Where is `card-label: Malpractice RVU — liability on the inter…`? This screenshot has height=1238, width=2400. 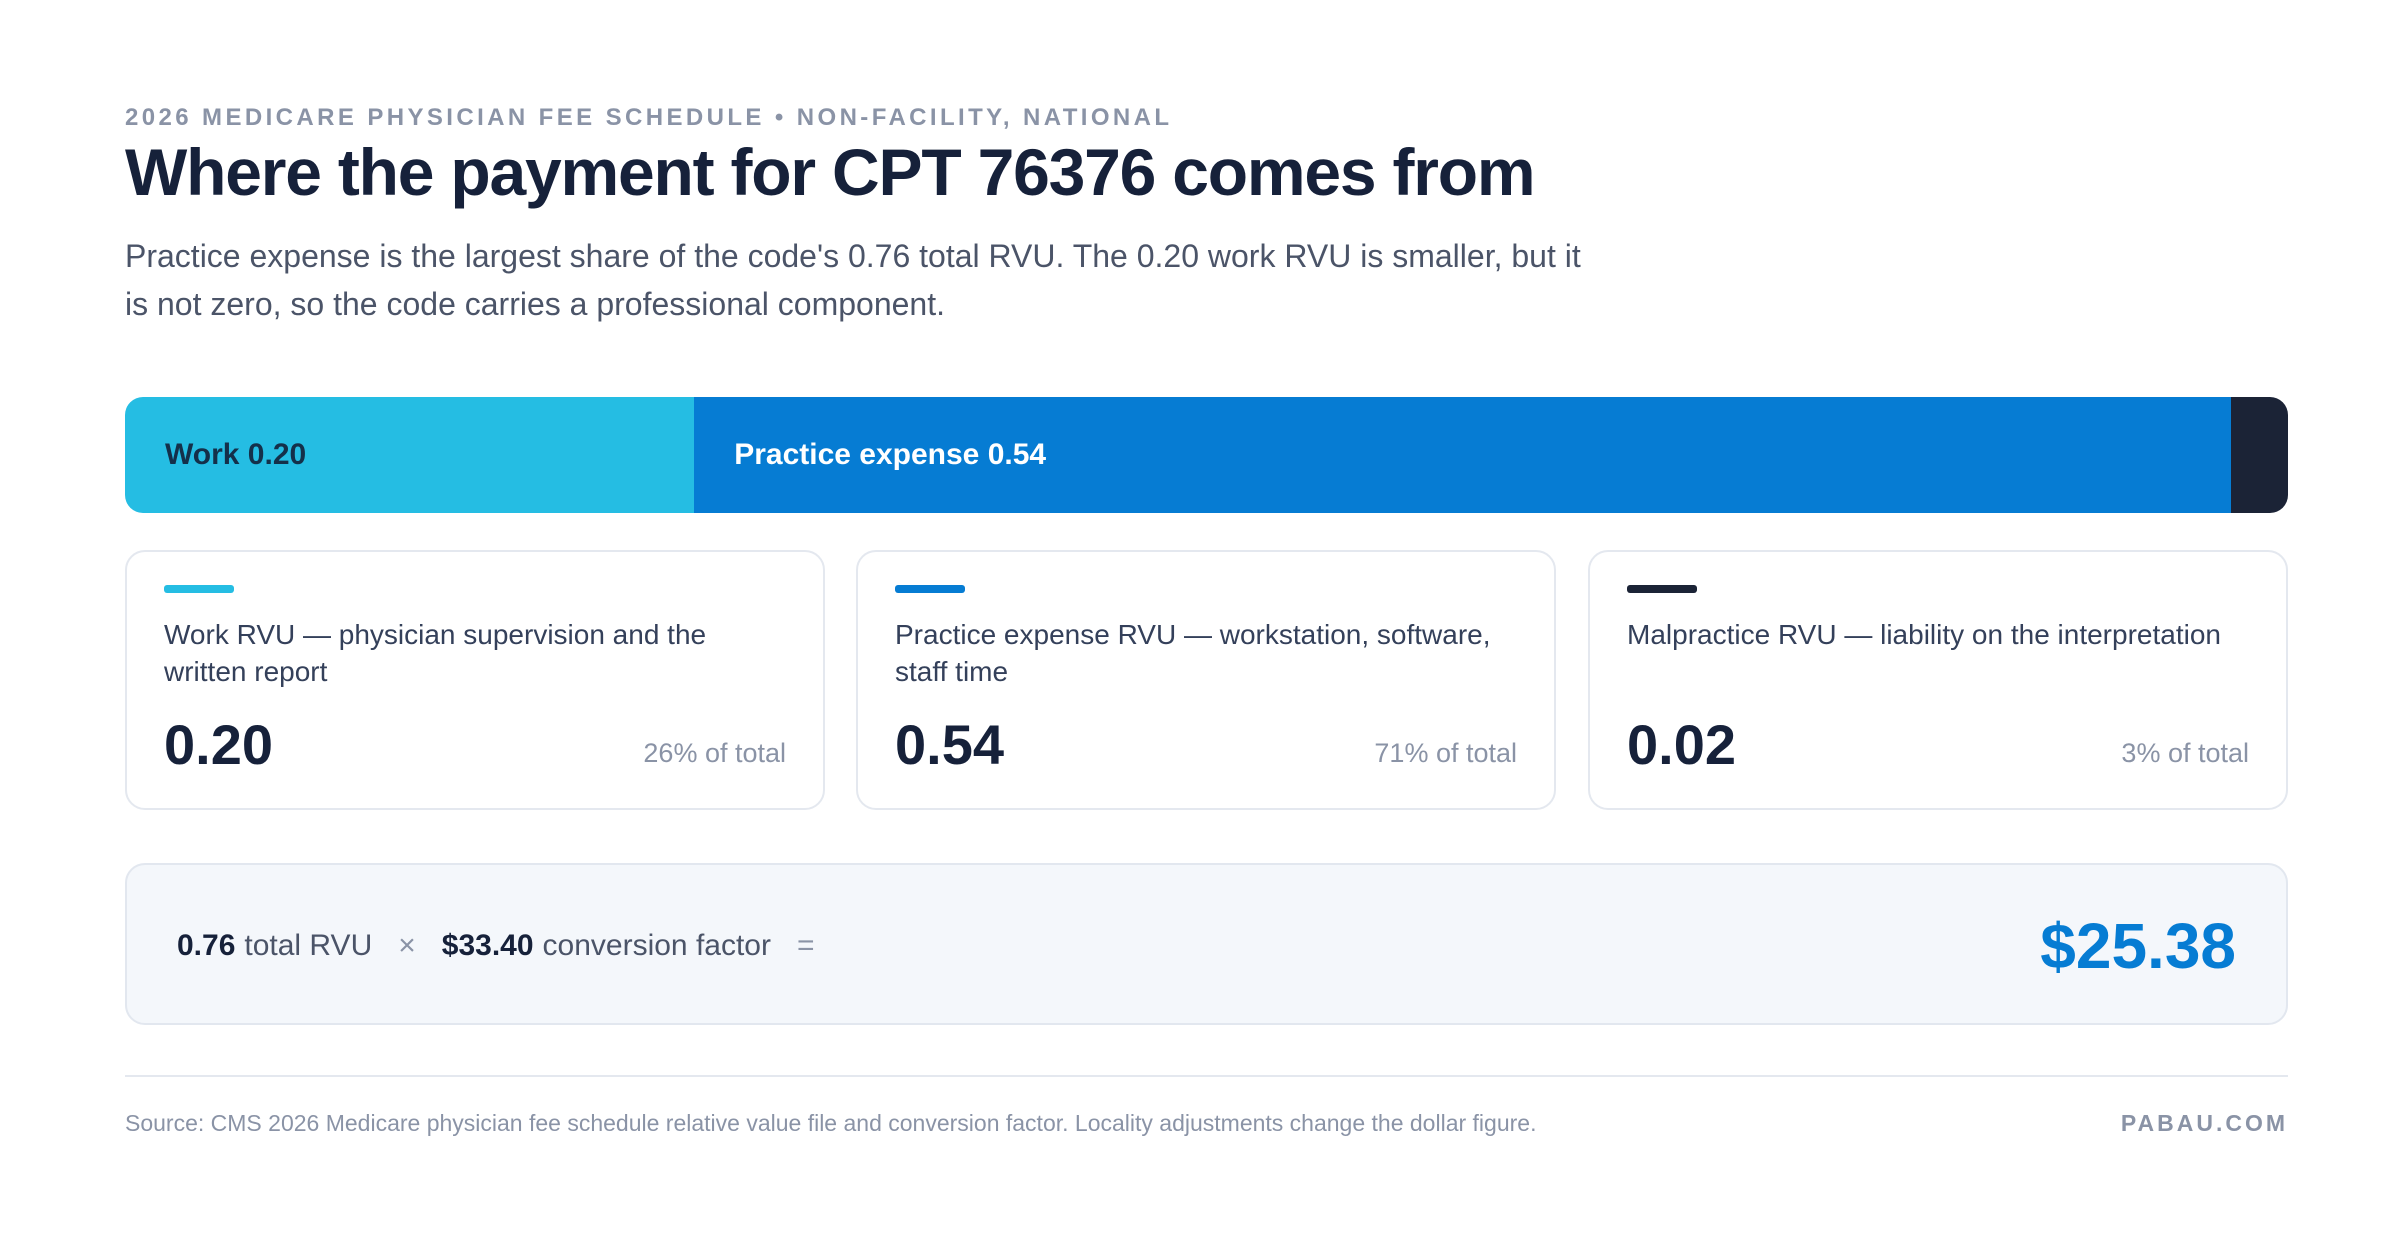
card-label: Malpractice RVU — liability on the inter… is located at coordinates (1924, 634).